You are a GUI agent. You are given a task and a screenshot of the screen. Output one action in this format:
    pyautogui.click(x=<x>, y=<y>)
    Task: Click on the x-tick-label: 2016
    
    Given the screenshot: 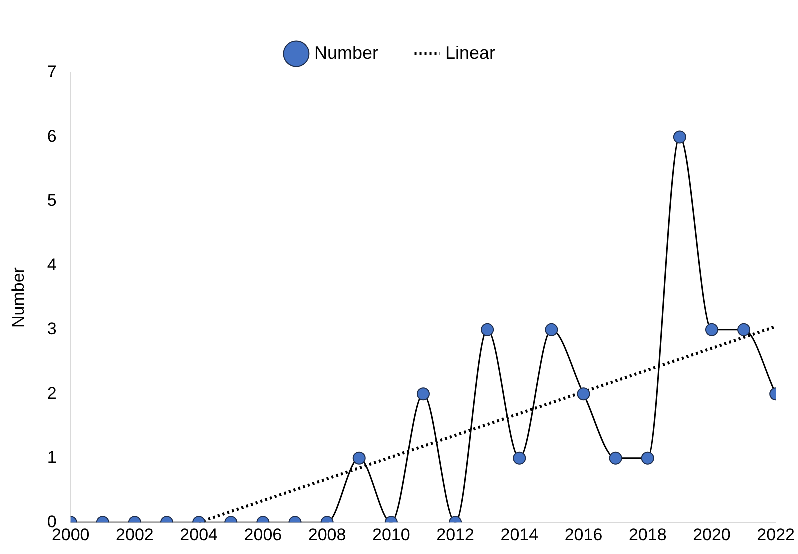 What is the action you would take?
    pyautogui.click(x=583, y=534)
    